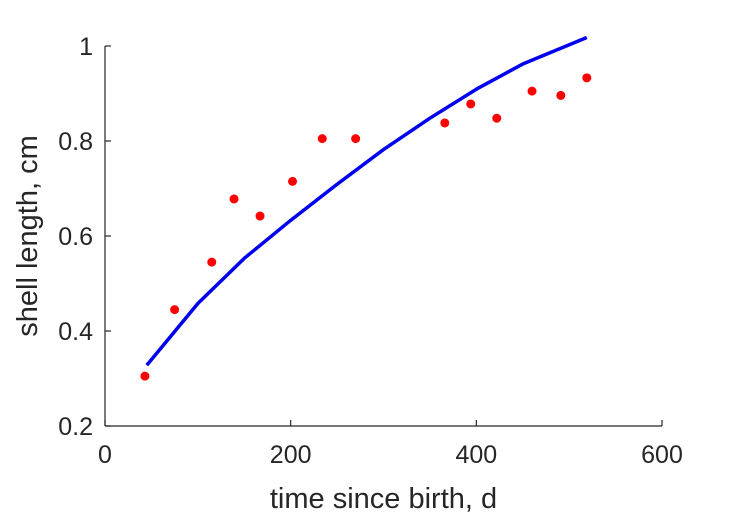  Describe the element at coordinates (75, 142) in the screenshot. I see `y-tick-label: 0.8` at that location.